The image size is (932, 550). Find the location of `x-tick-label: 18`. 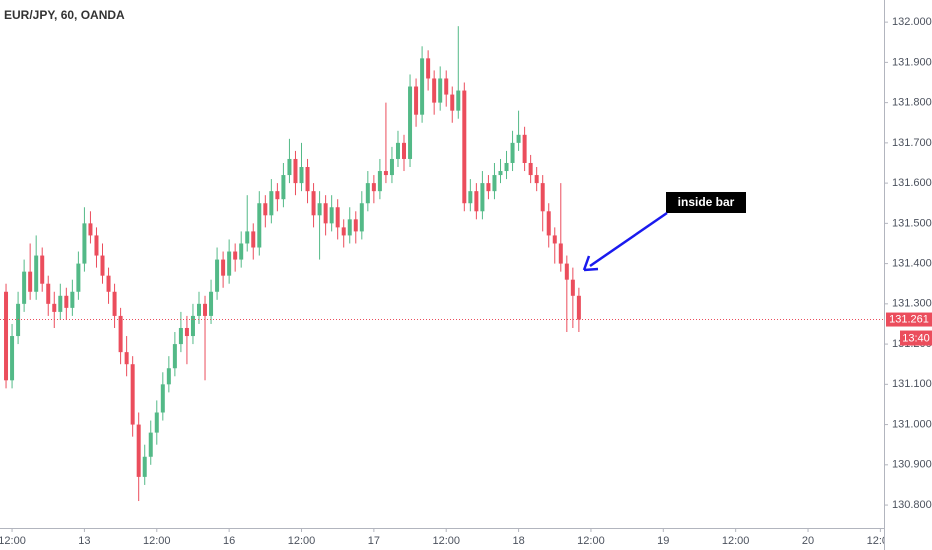

x-tick-label: 18 is located at coordinates (518, 541).